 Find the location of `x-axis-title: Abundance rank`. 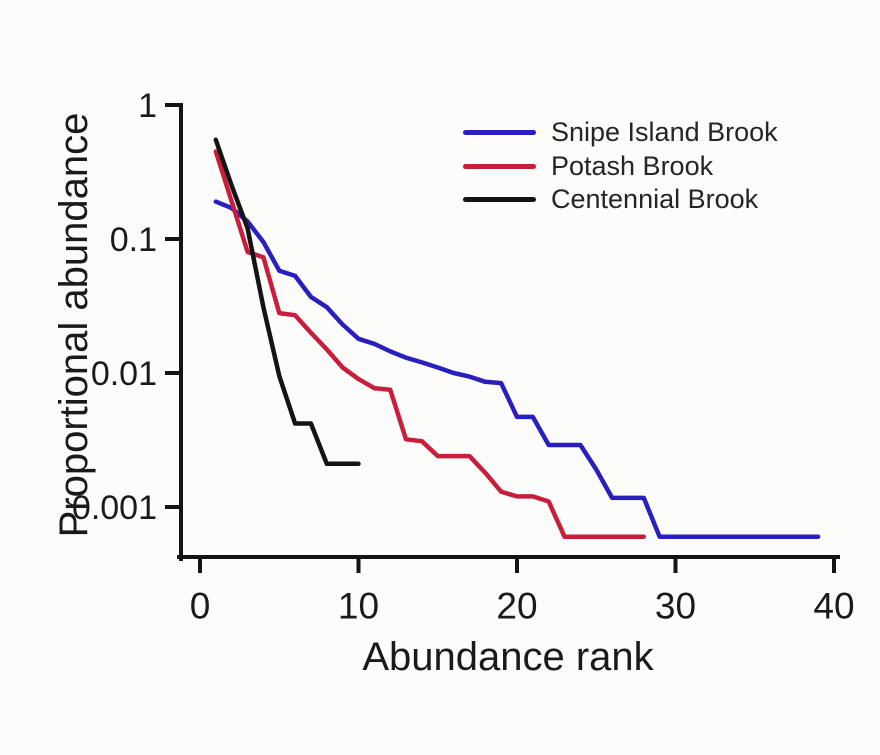

x-axis-title: Abundance rank is located at coordinates (508, 657).